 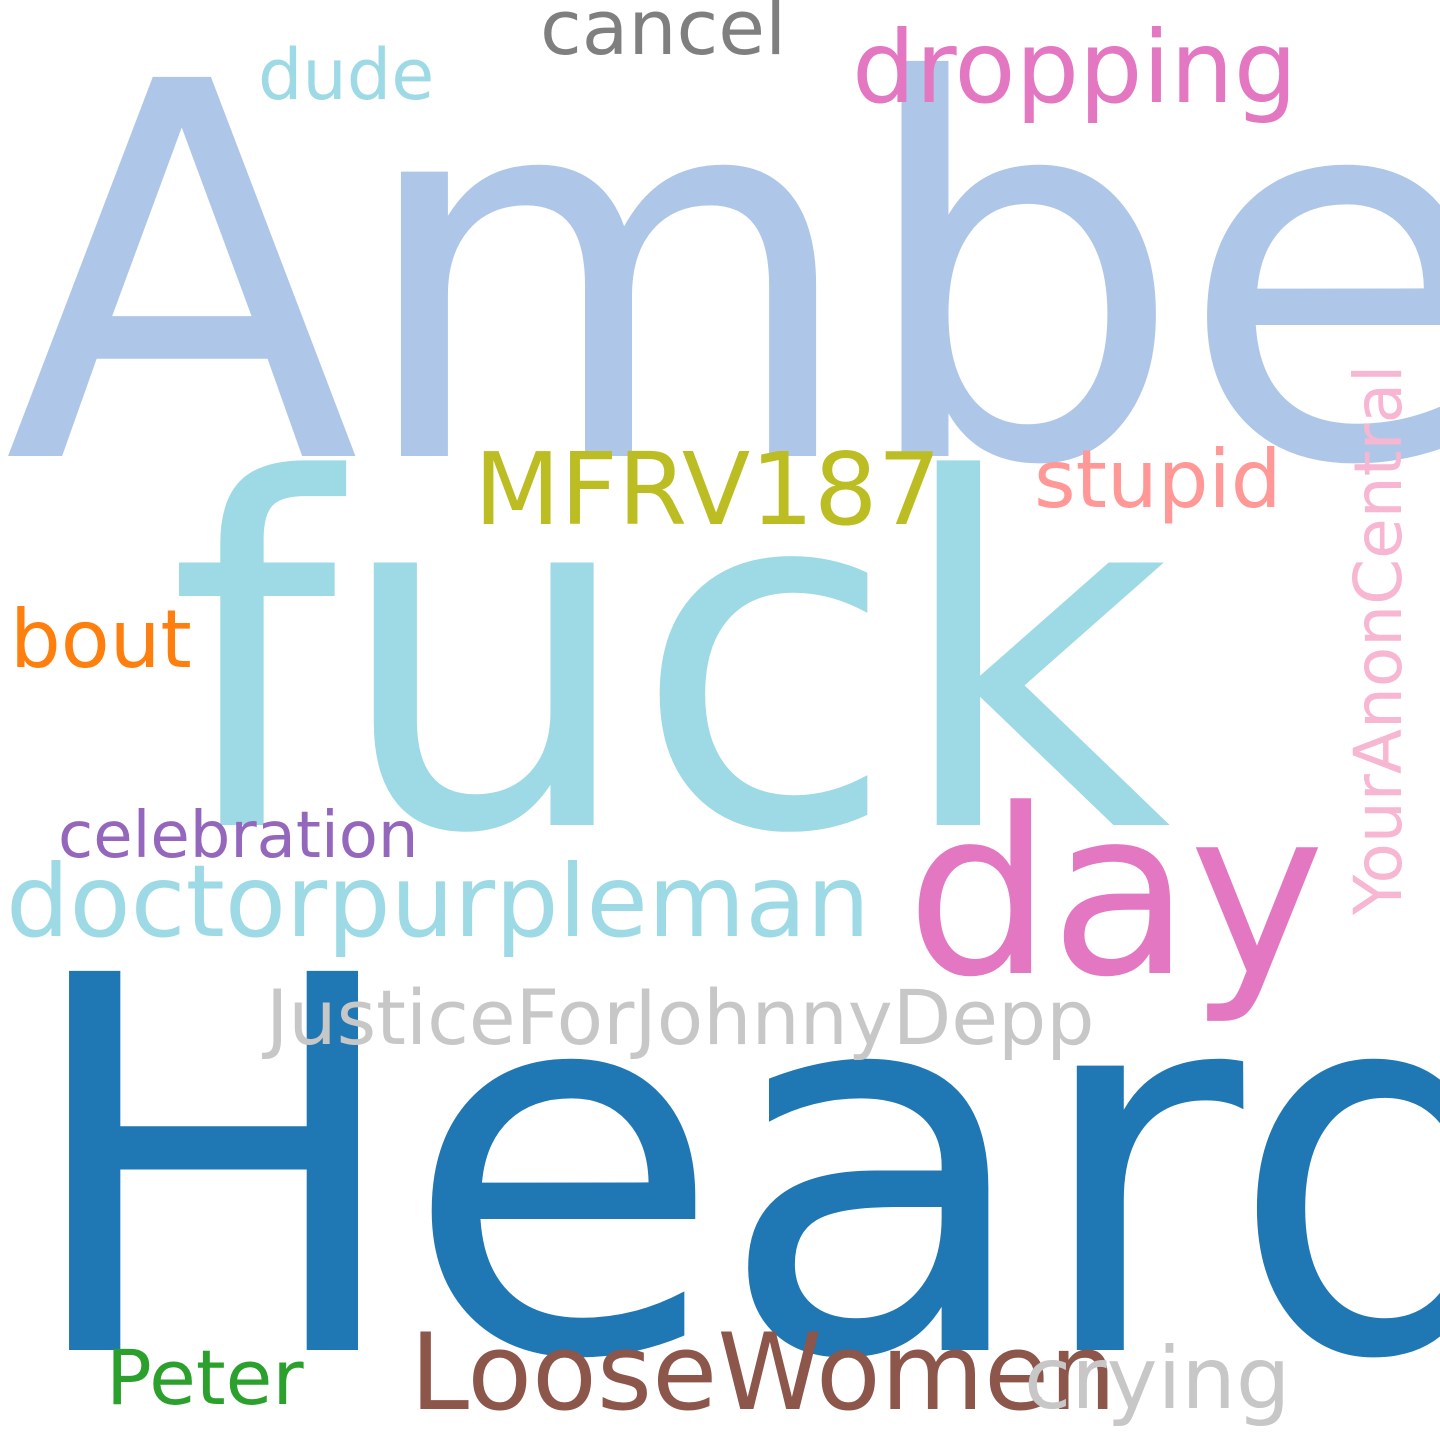 What do you see at coordinates (1158, 479) in the screenshot?
I see `word-stupid: stupid` at bounding box center [1158, 479].